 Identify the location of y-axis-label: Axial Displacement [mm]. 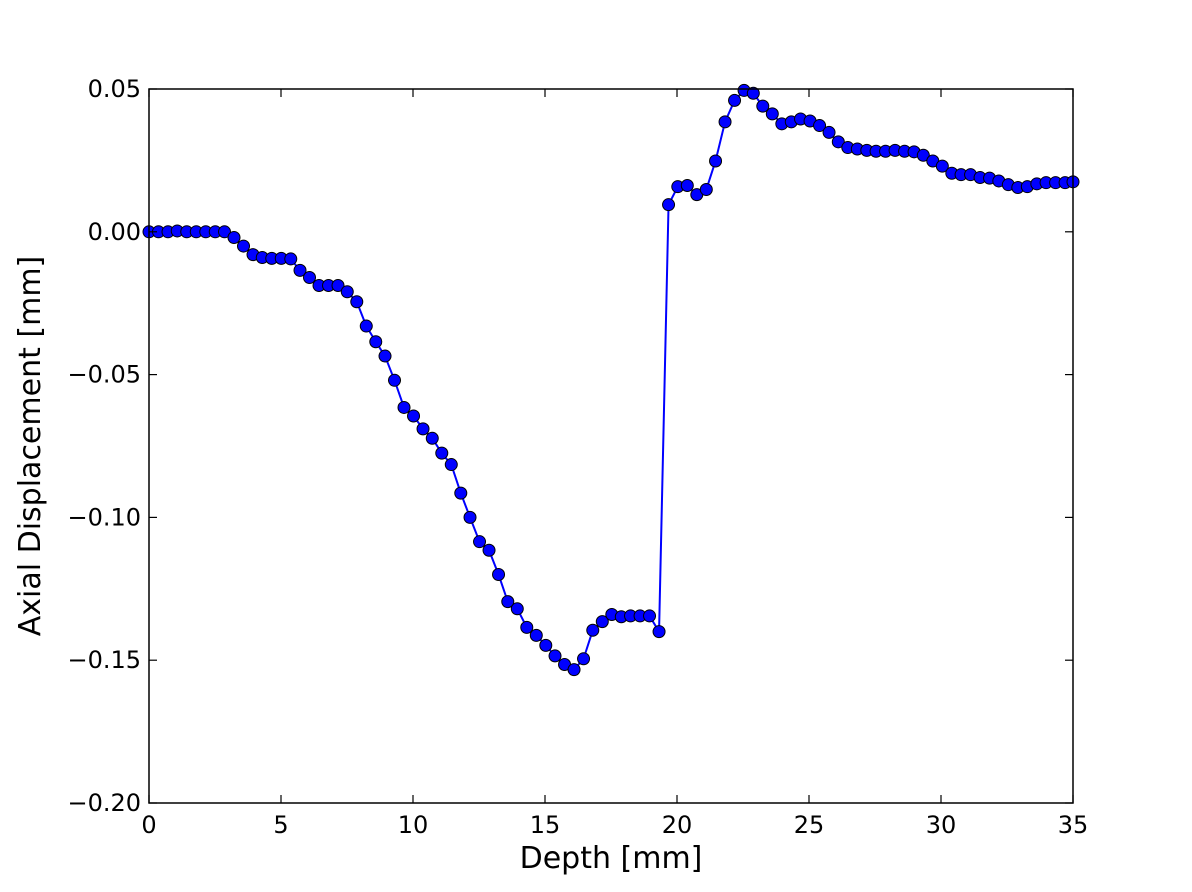
(30, 446).